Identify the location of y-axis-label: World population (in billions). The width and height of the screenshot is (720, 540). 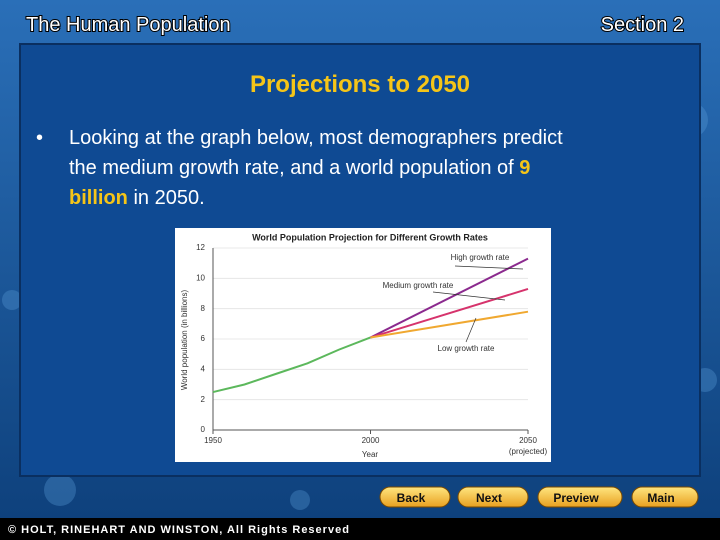
(184, 339).